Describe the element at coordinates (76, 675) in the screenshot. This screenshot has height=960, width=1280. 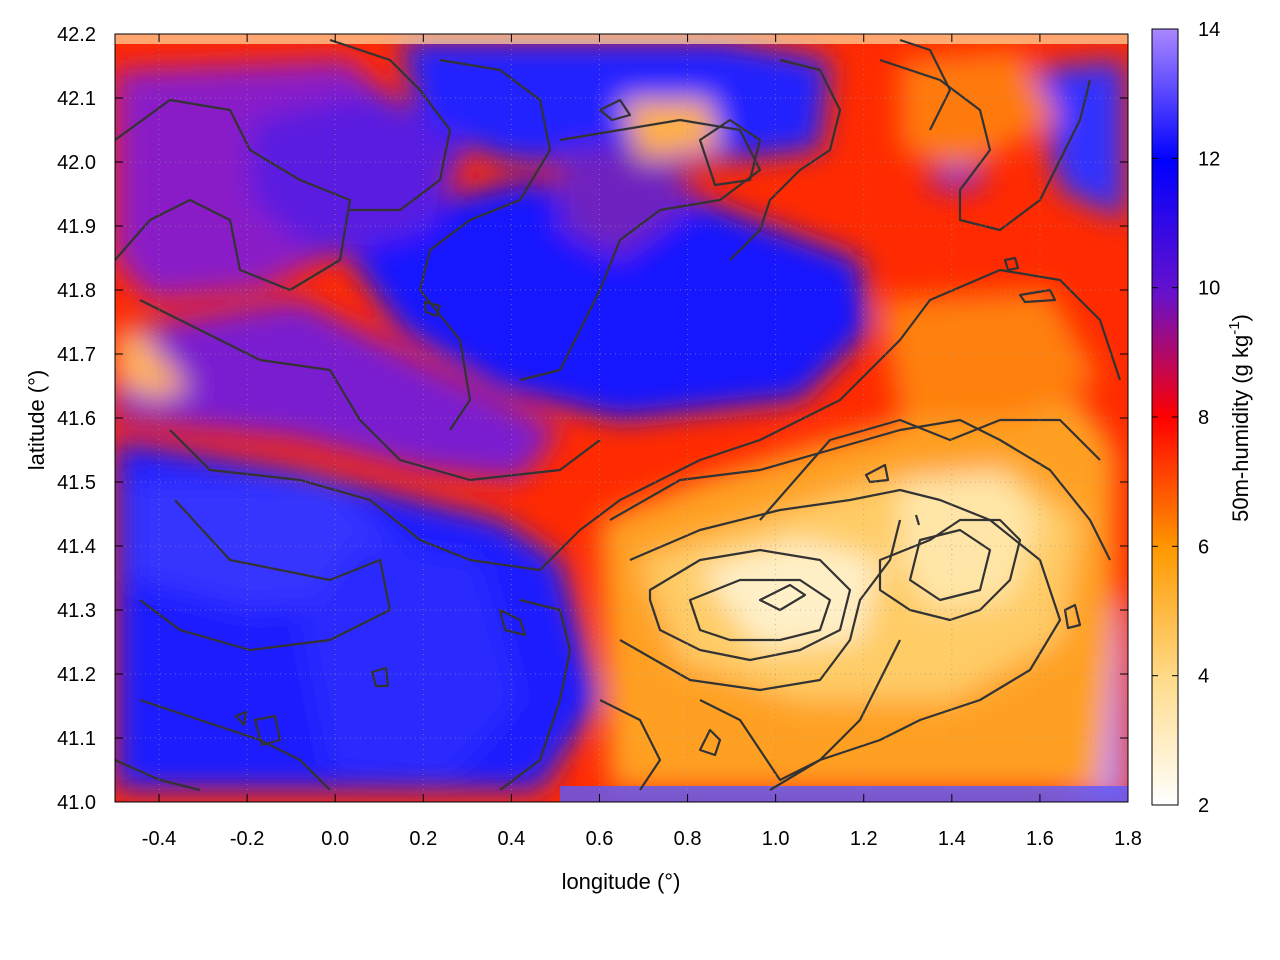
I see `y-tick-label: 41.2` at that location.